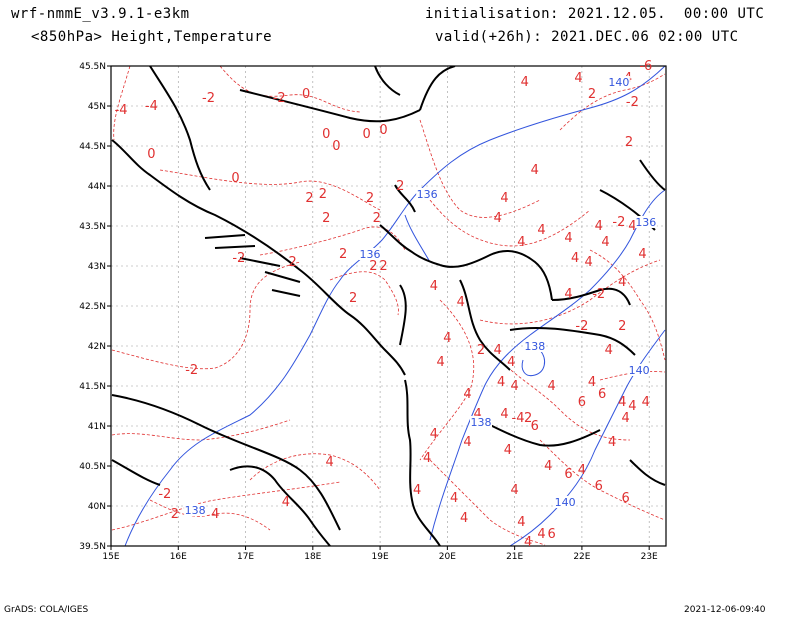 The height and width of the screenshot is (618, 800). I want to click on lon-tick-label: 23E, so click(649, 557).